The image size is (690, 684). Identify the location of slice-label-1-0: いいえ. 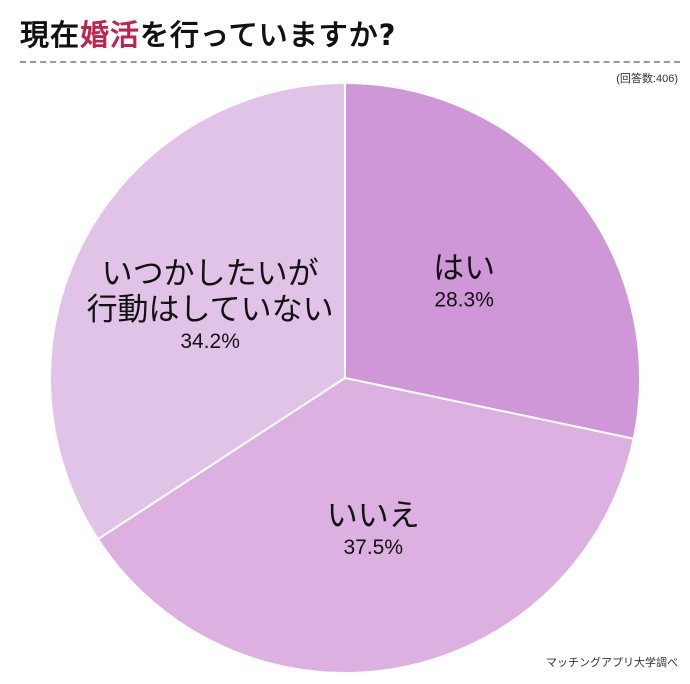
(373, 516).